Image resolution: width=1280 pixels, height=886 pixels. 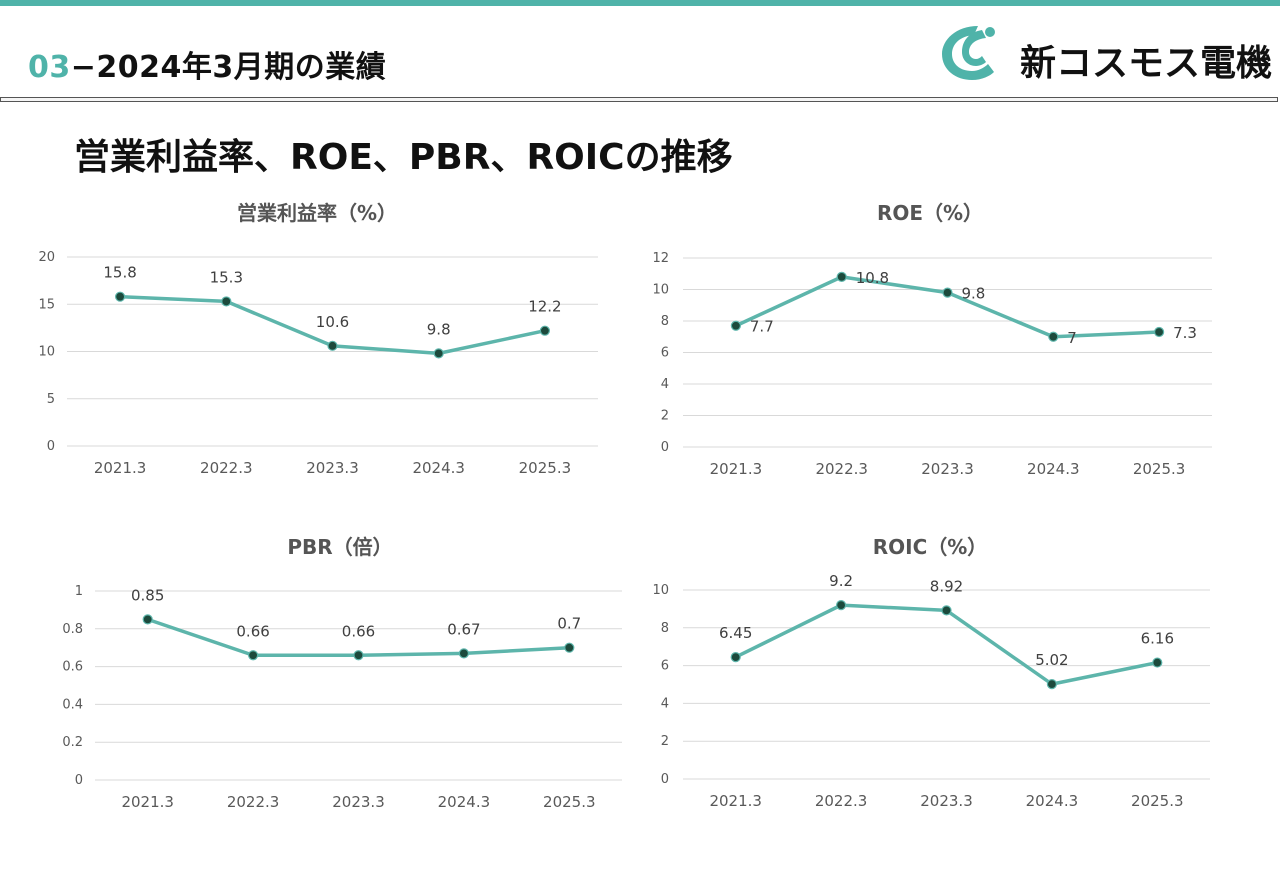 I want to click on company-name: 新コスモス電機, so click(x=1146, y=63).